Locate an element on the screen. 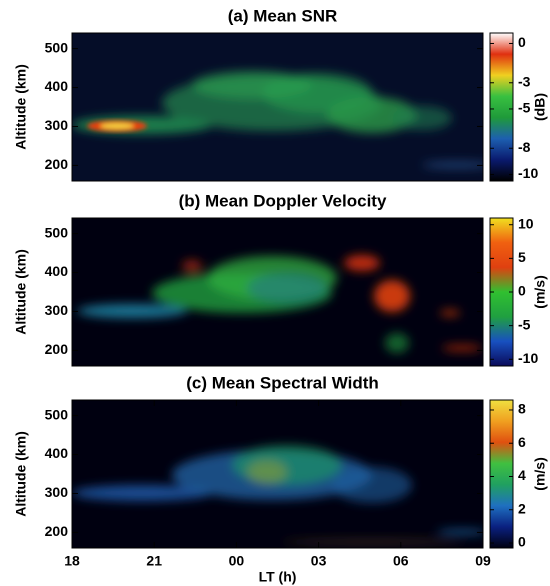 The image size is (550, 586). x-tick-label: 03 is located at coordinates (319, 561).